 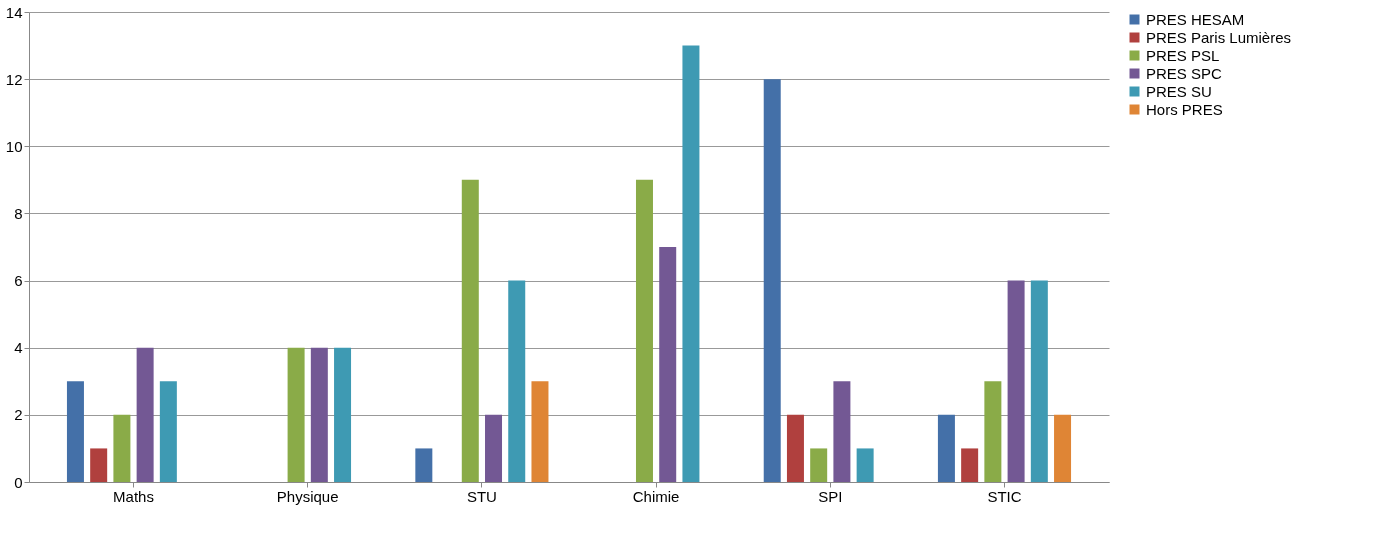 I want to click on legend-label: PRES HESAM, so click(x=1195, y=19).